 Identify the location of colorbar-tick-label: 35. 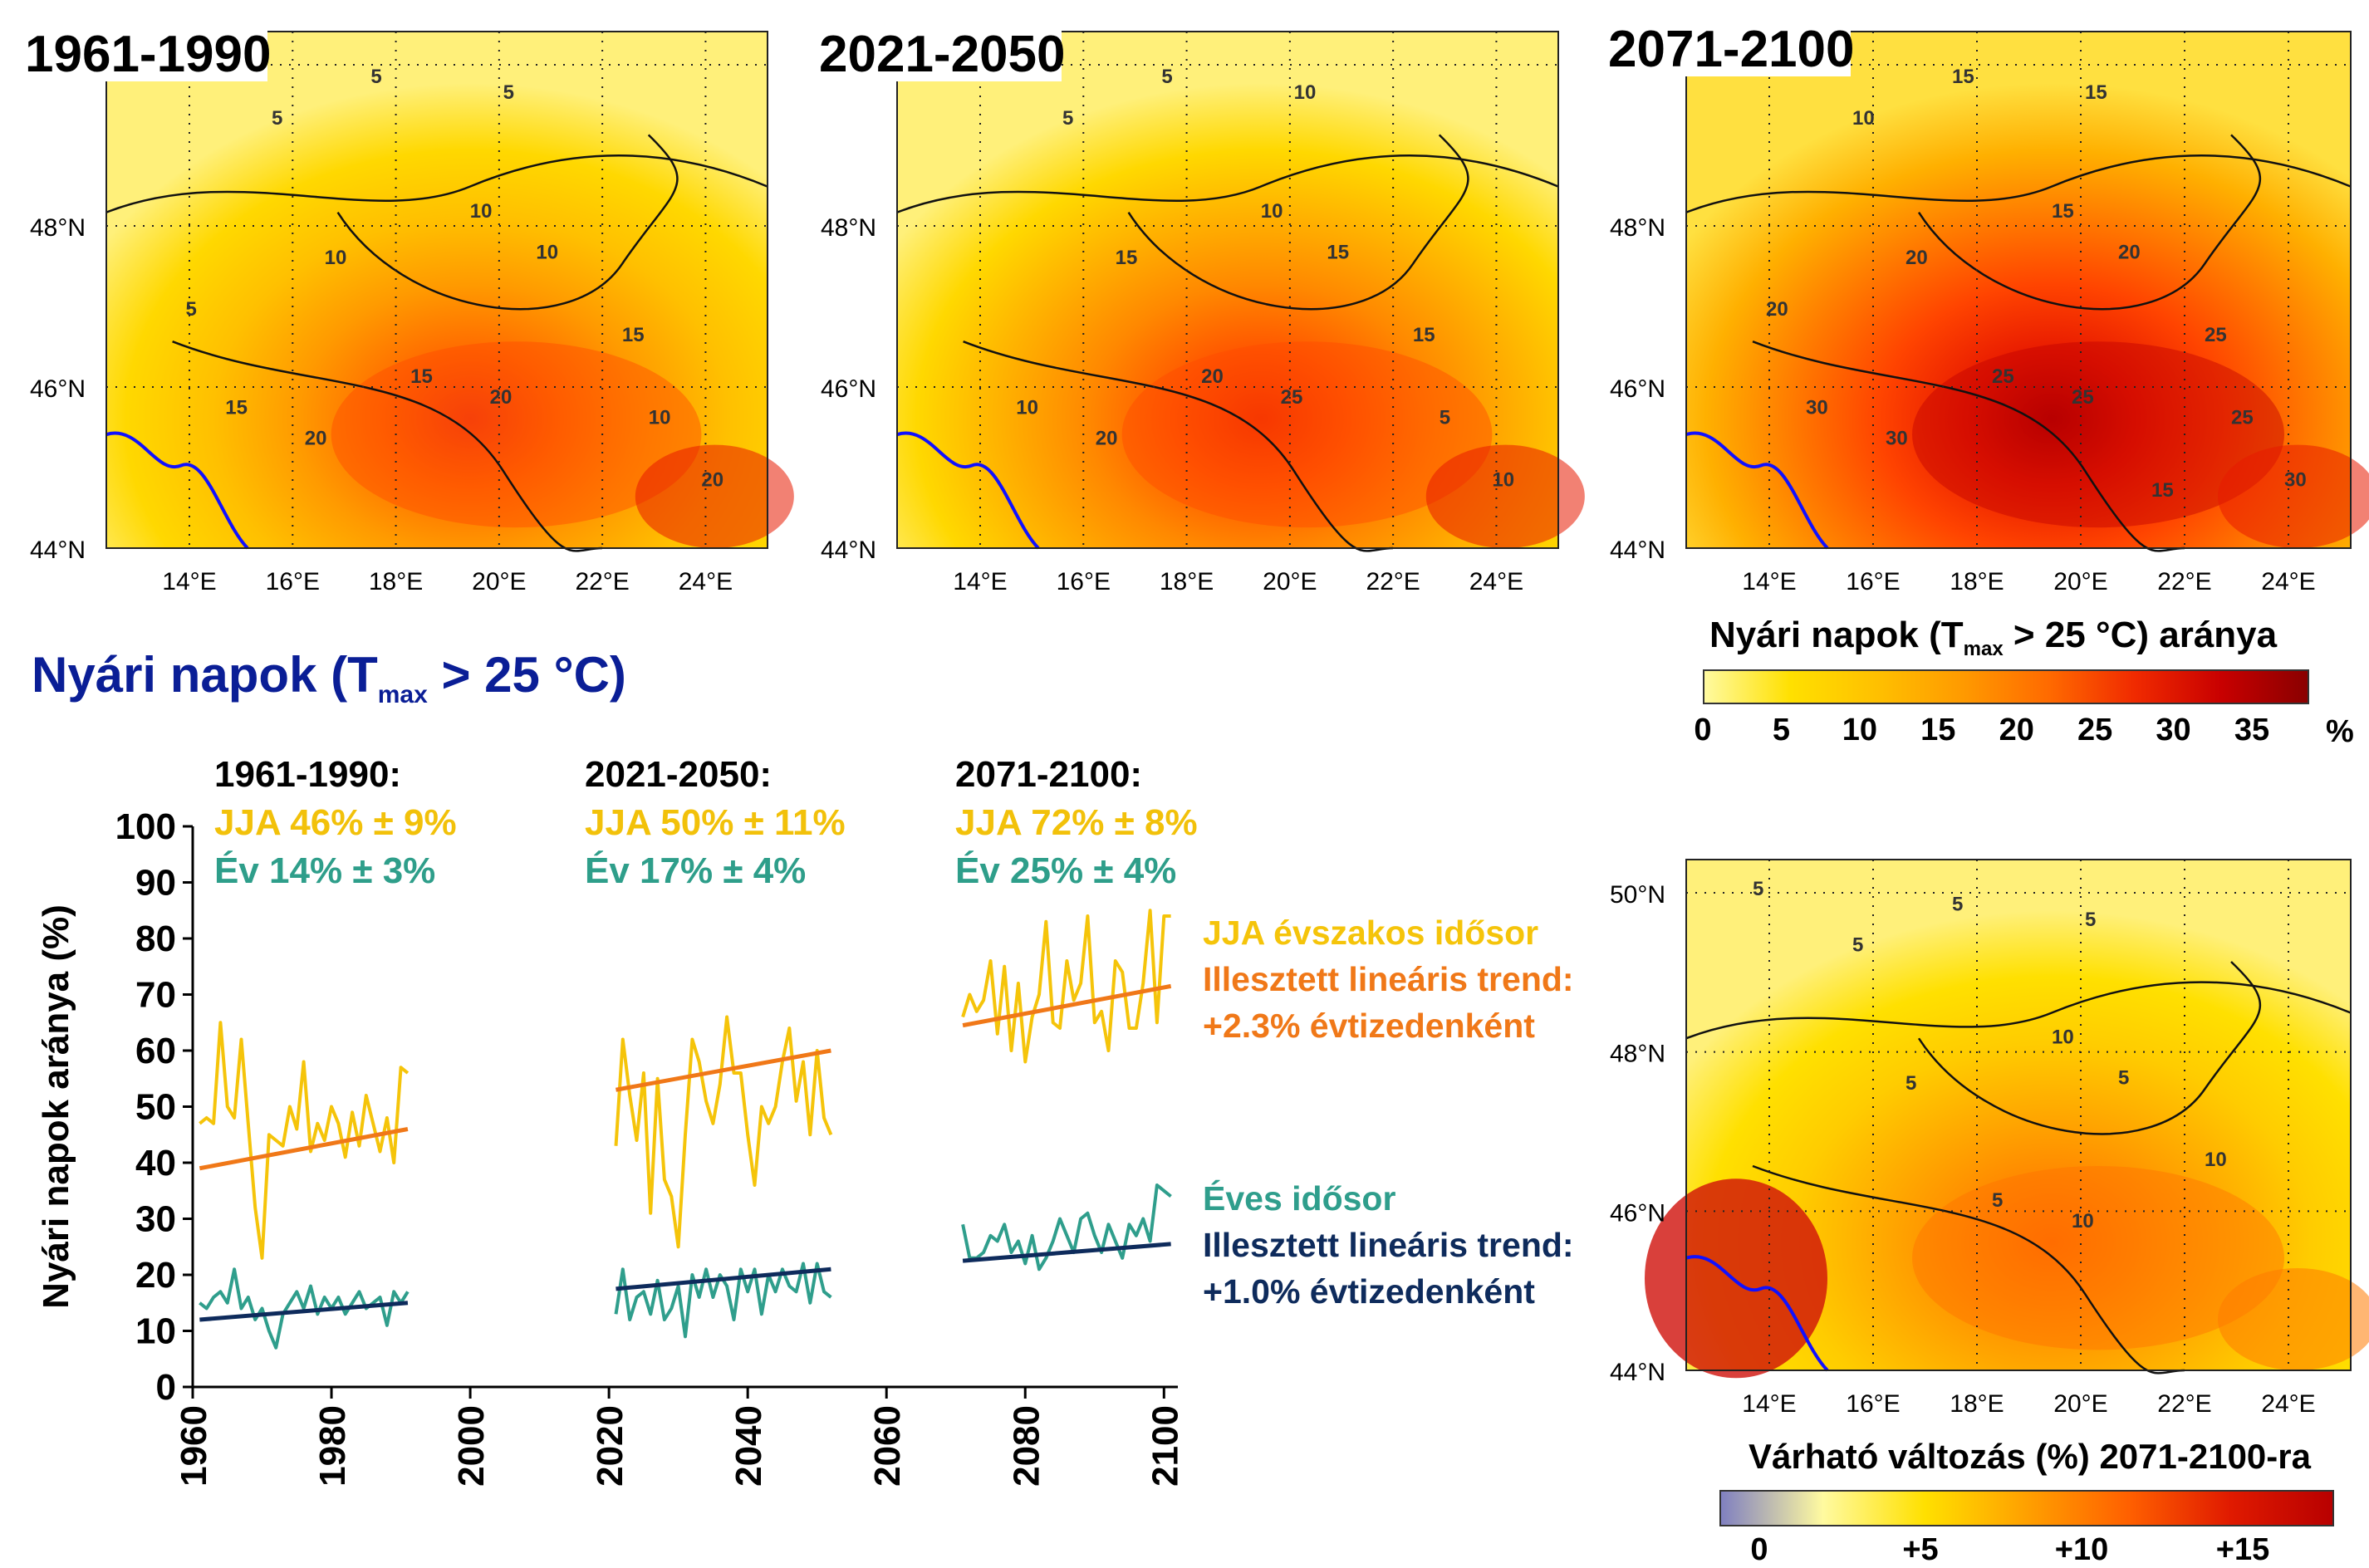
(2252, 730).